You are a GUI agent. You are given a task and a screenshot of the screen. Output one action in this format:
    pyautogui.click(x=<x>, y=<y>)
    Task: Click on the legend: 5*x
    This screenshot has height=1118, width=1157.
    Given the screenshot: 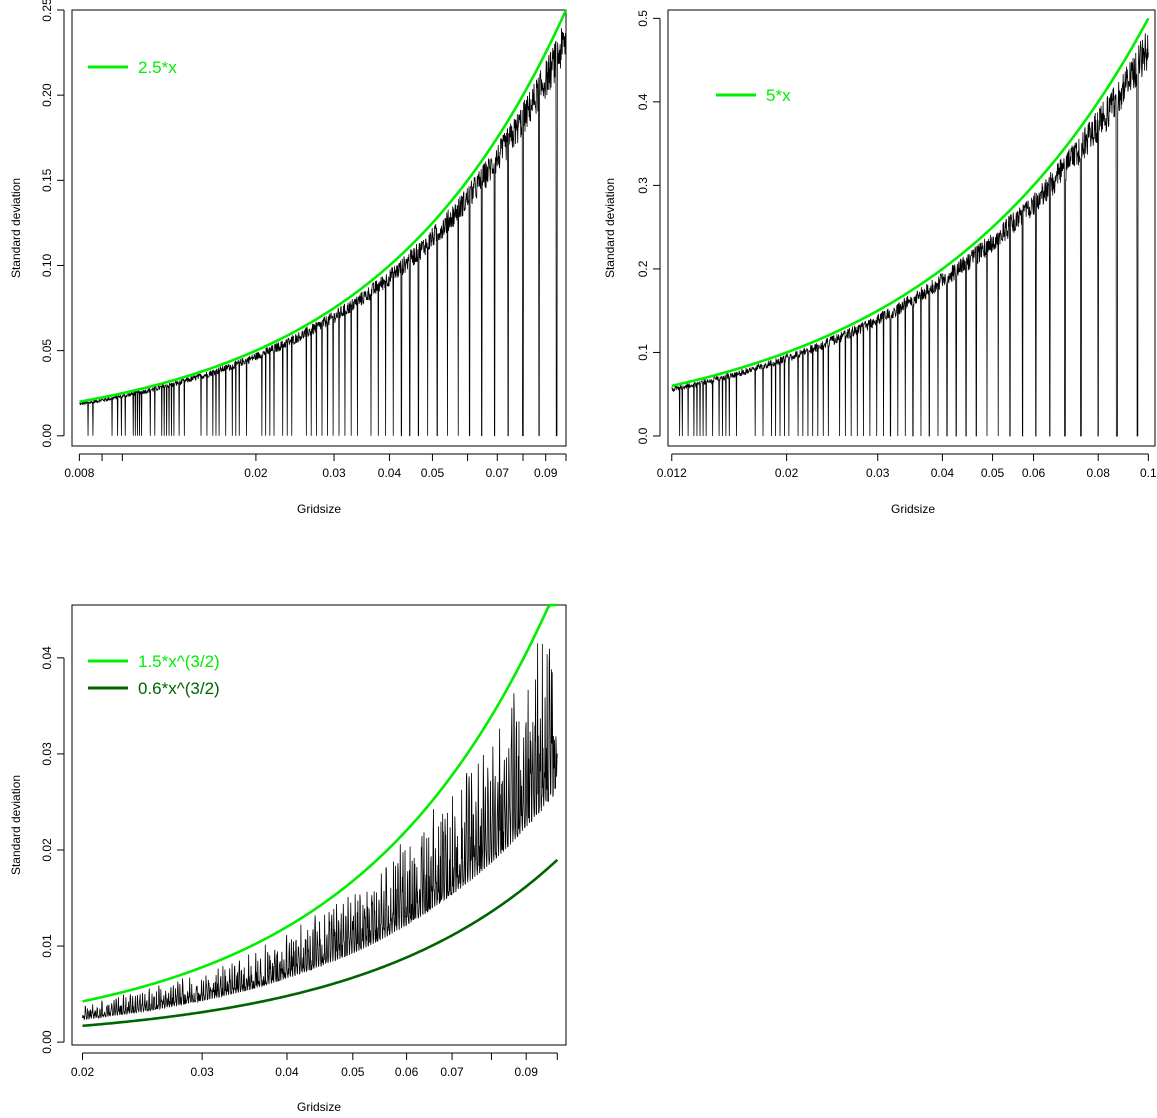 What is the action you would take?
    pyautogui.click(x=753, y=95)
    